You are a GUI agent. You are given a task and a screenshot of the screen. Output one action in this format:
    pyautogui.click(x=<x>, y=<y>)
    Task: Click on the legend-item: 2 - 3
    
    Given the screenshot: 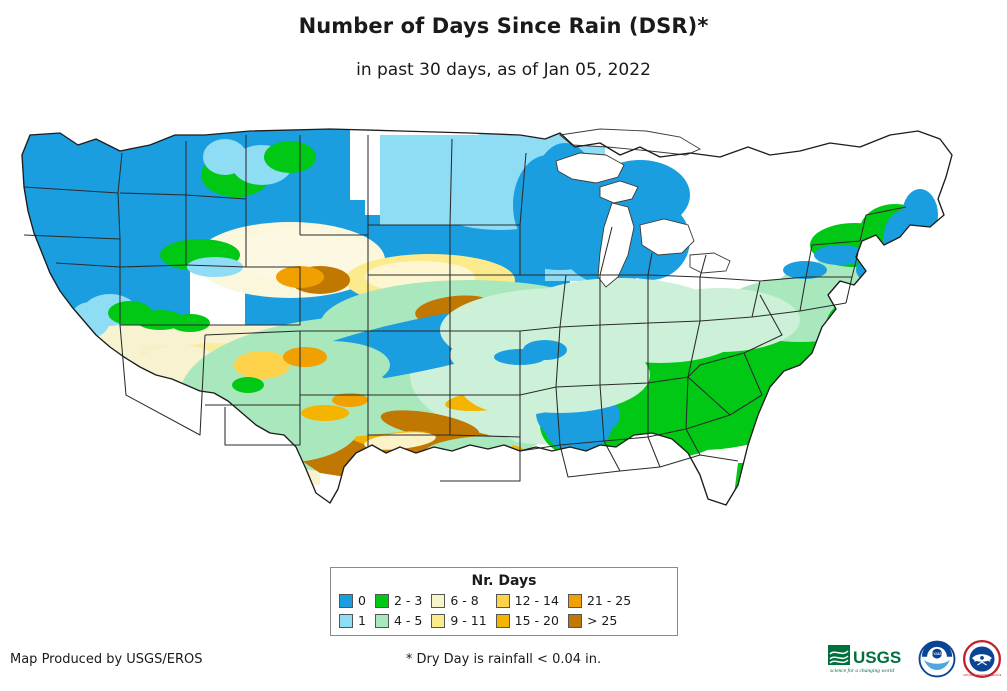 What is the action you would take?
    pyautogui.click(x=398, y=600)
    